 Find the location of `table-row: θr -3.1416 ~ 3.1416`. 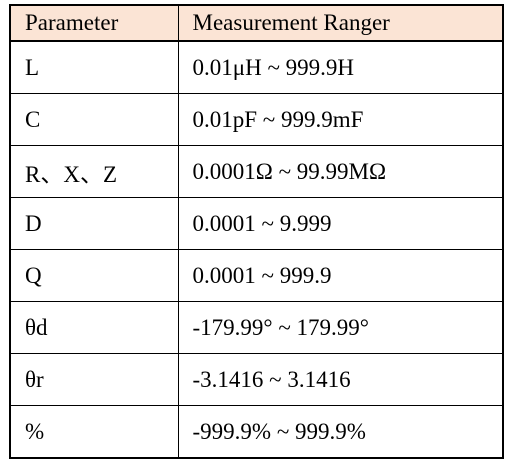

table-row: θr -3.1416 ~ 3.1416 is located at coordinates (256, 379).